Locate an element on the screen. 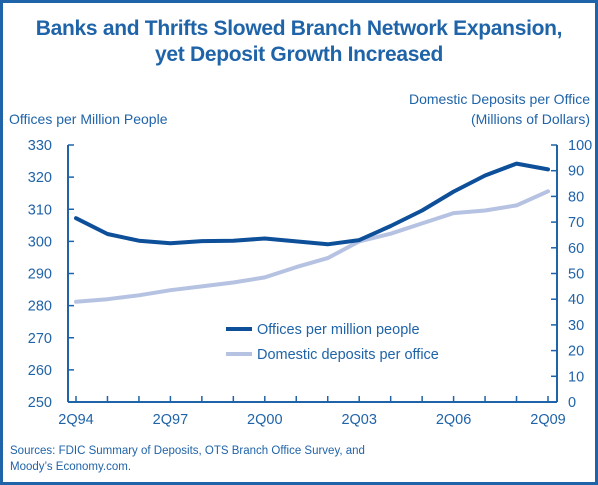  y-left-tick-label: 310 is located at coordinates (40, 210).